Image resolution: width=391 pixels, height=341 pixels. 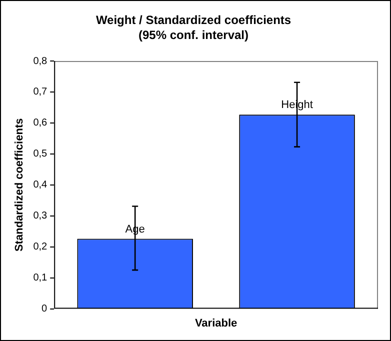 What do you see at coordinates (20, 185) in the screenshot?
I see `y-axis-title: Standardized coefficients` at bounding box center [20, 185].